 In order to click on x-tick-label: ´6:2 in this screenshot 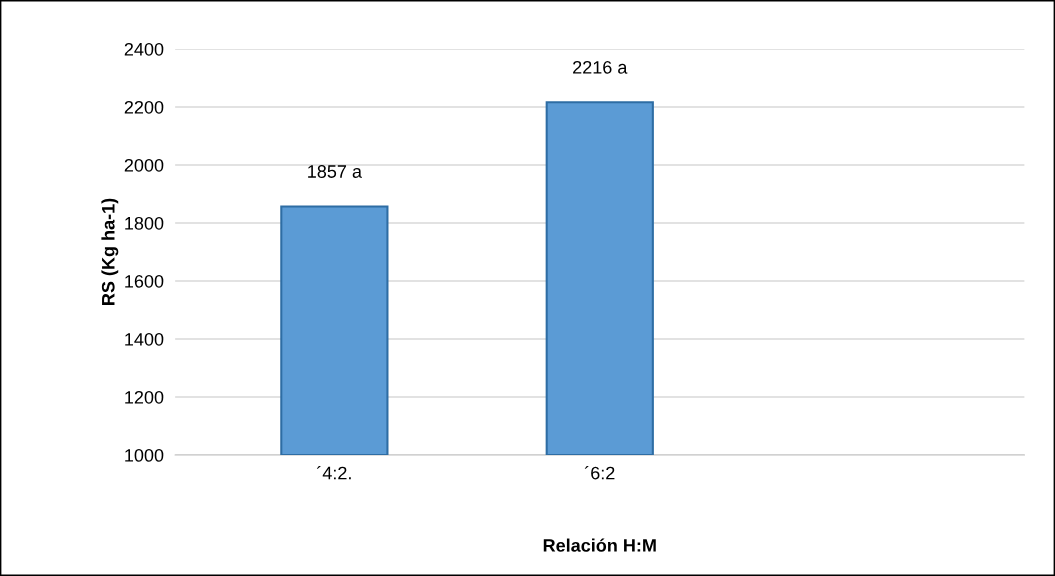, I will do `click(599, 472)`.